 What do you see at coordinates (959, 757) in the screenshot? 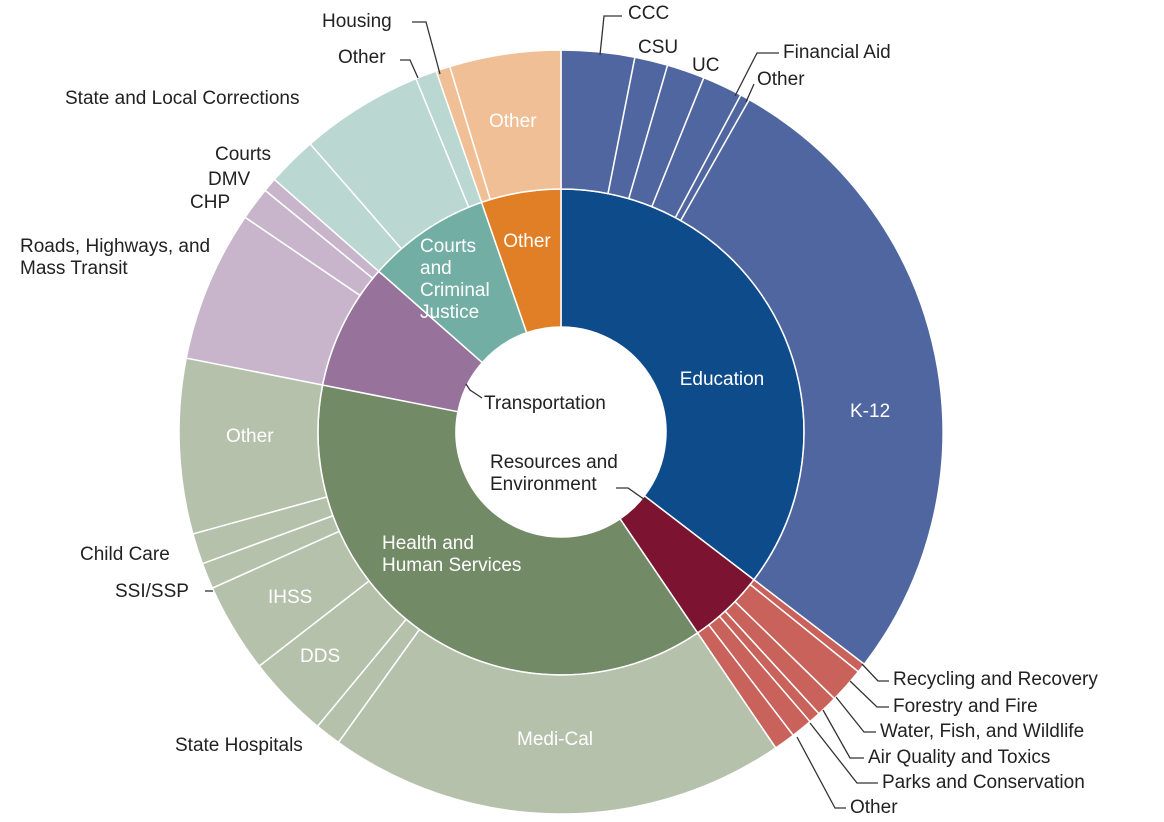
I see `segment-label: Air Quality and Toxics` at bounding box center [959, 757].